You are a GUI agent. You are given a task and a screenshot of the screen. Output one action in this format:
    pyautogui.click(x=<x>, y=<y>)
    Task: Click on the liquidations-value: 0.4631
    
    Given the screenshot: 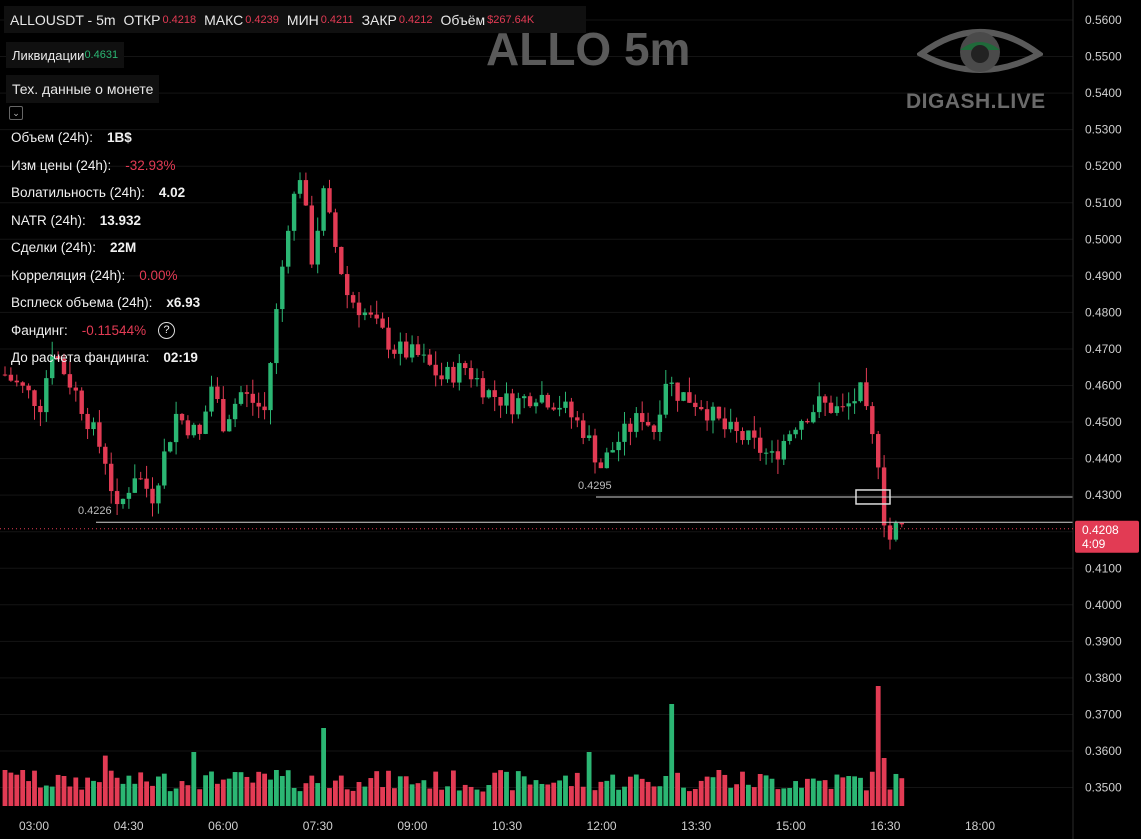 What is the action you would take?
    pyautogui.click(x=101, y=55)
    